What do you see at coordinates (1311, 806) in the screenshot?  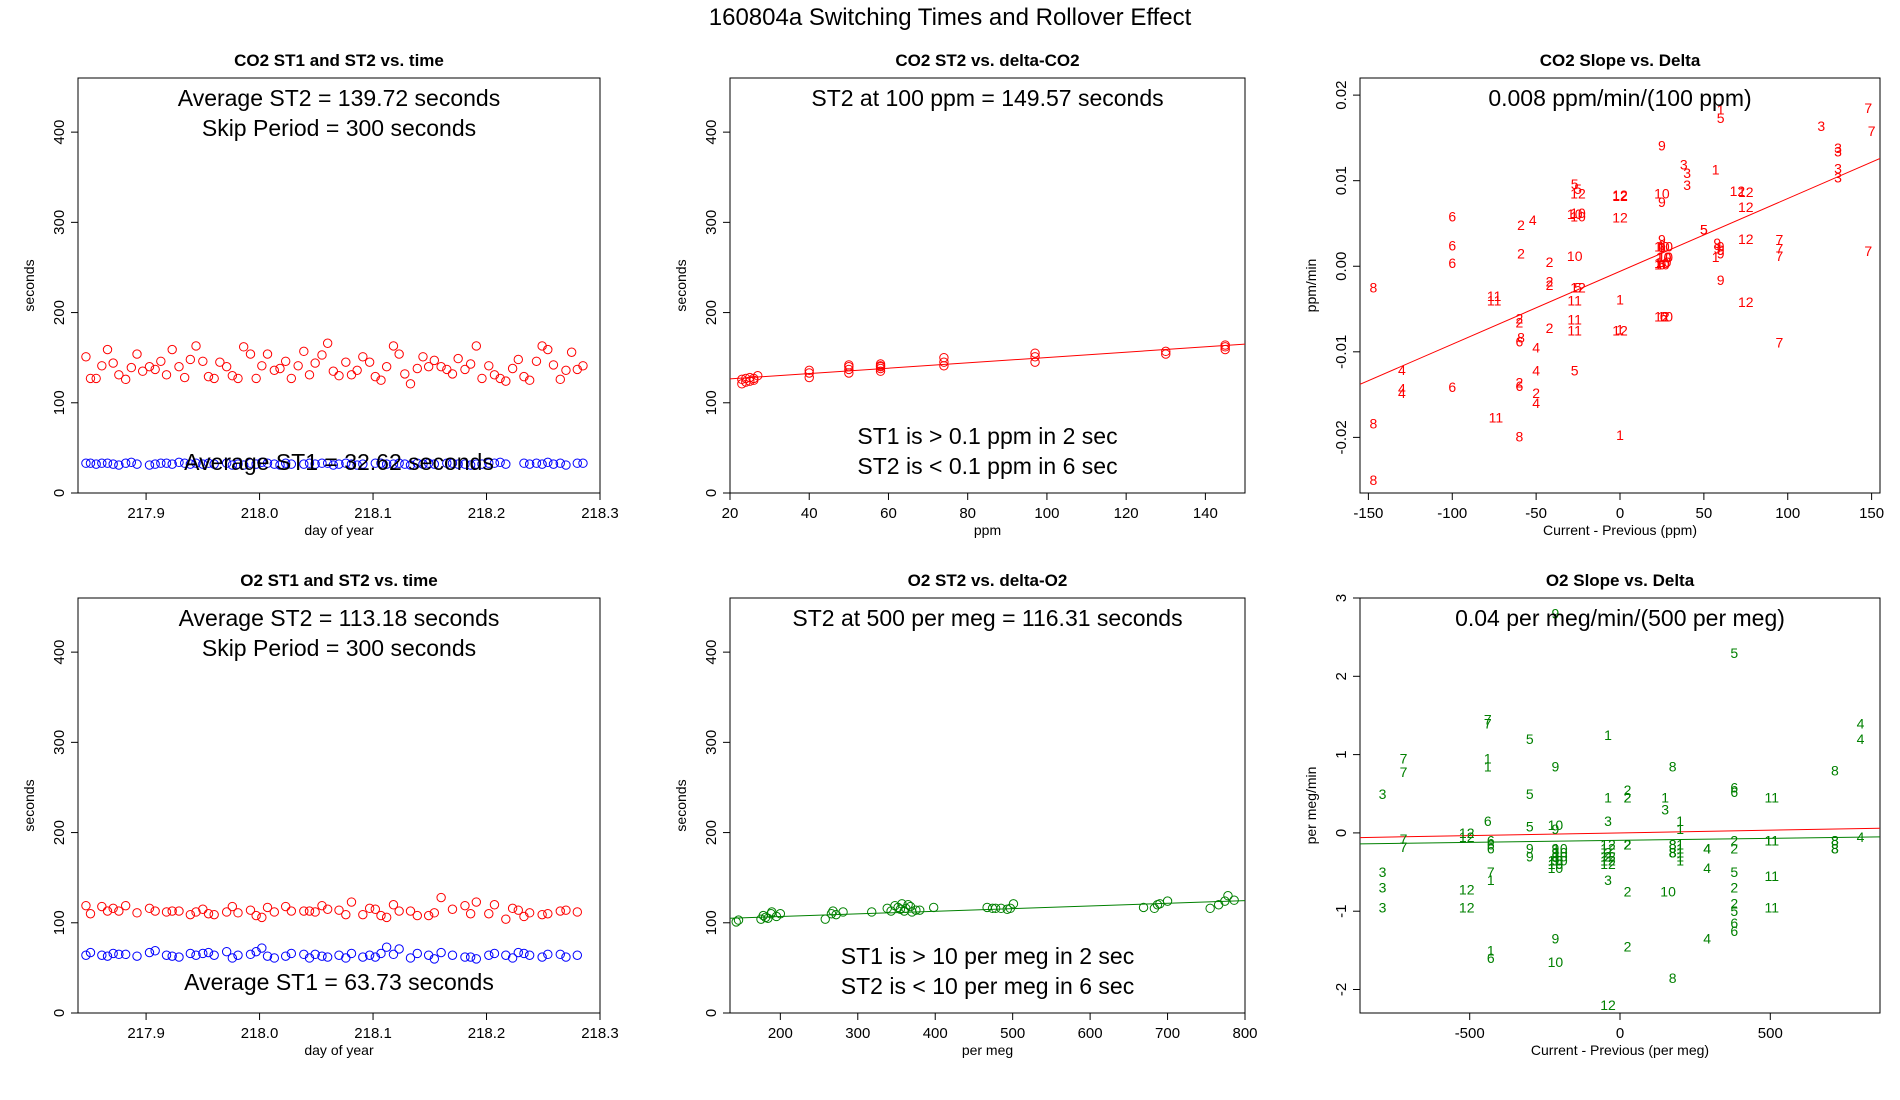 I see `y-axis-label: per meg/min` at bounding box center [1311, 806].